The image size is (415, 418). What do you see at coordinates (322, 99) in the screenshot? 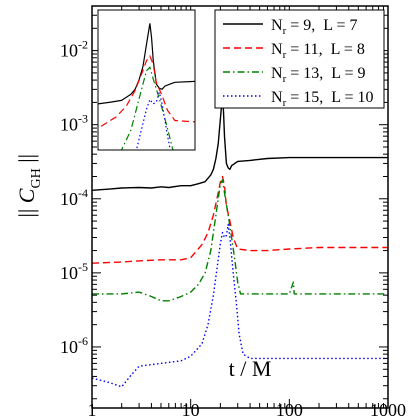
I see `legend-entry-label: Nr = 15, L = 10` at bounding box center [322, 99].